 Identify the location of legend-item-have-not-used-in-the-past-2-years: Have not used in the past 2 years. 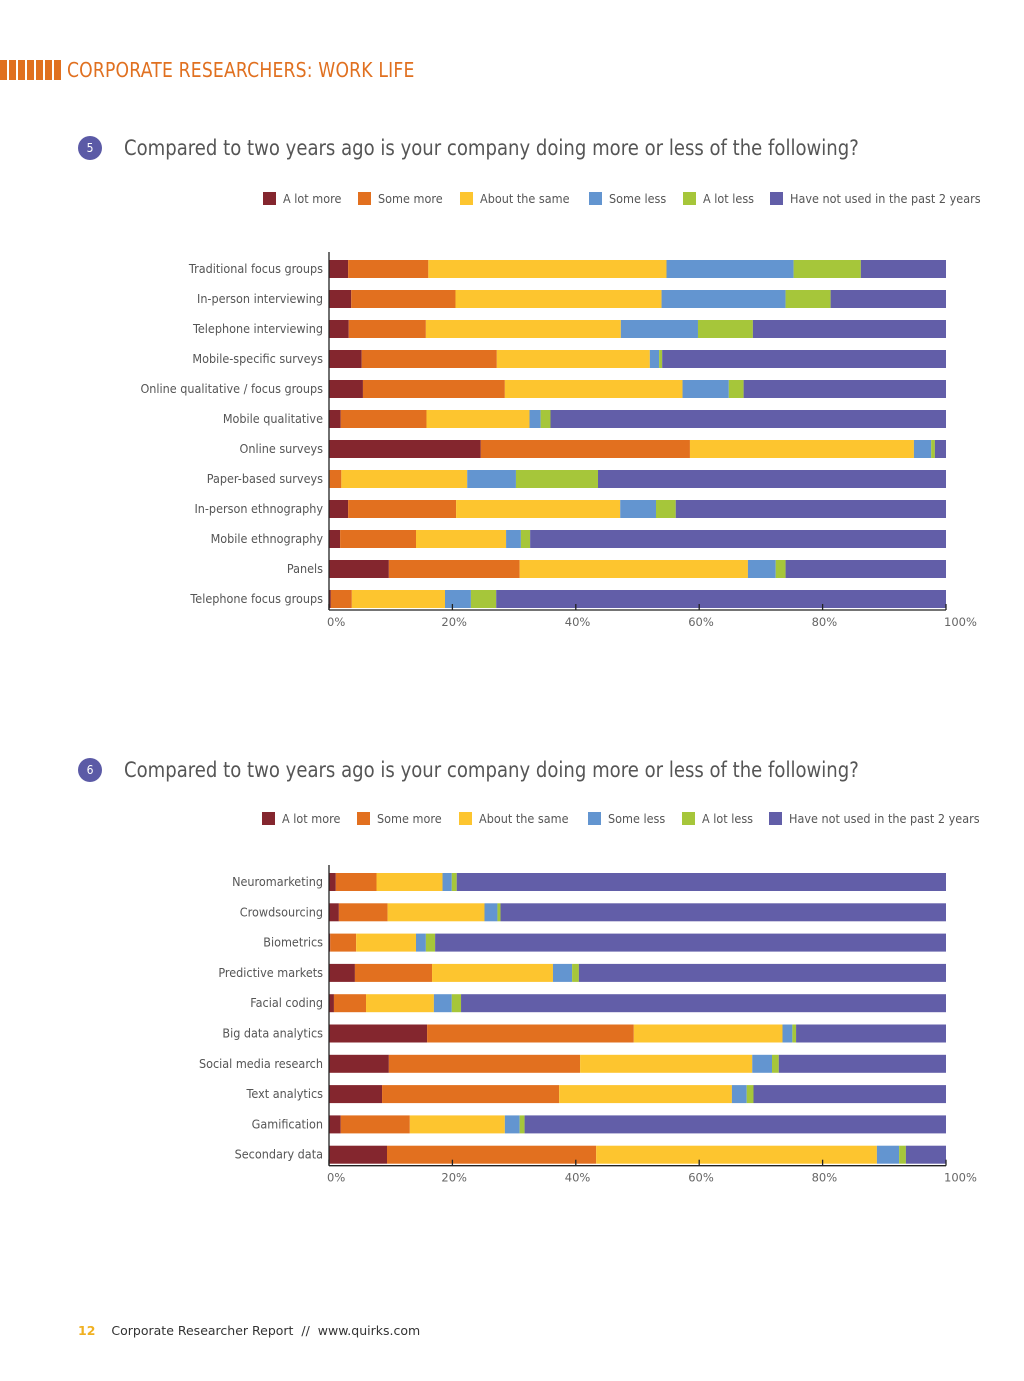
(885, 198).